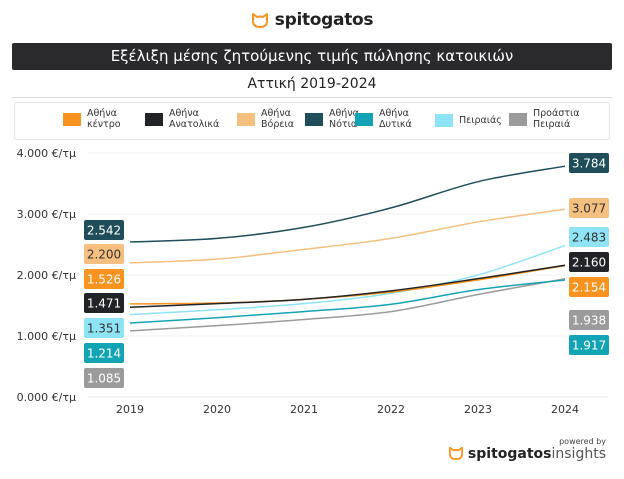 The width and height of the screenshot is (624, 479). What do you see at coordinates (312, 84) in the screenshot?
I see `chart-subtitle: Αττική 2019-2024` at bounding box center [312, 84].